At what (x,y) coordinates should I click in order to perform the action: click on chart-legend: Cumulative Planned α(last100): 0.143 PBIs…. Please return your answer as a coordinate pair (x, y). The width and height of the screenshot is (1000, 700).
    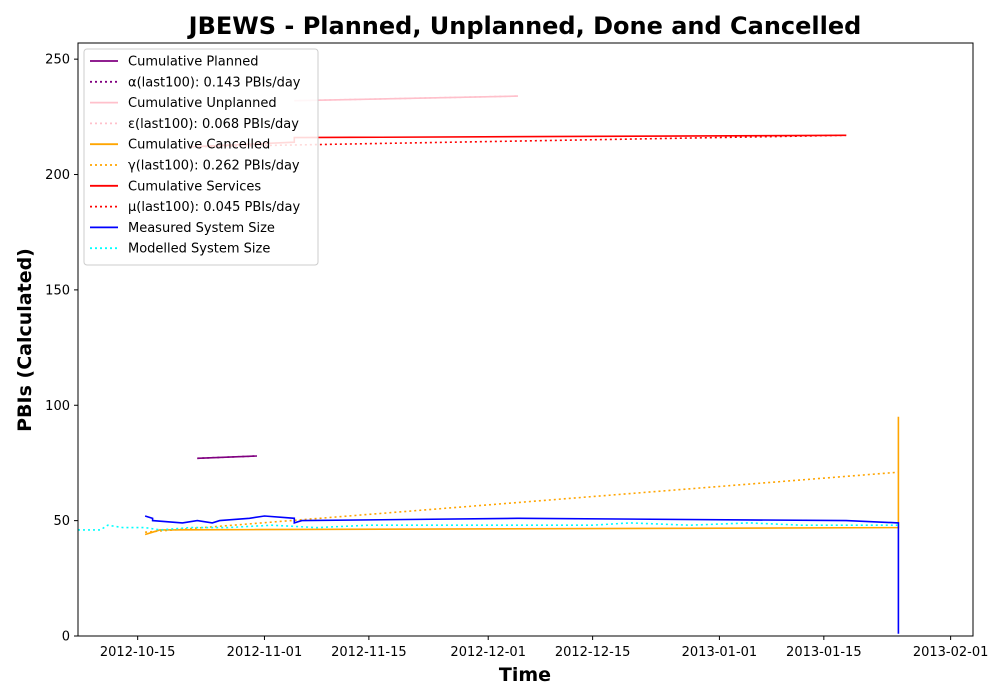
    Looking at the image, I should click on (201, 157).